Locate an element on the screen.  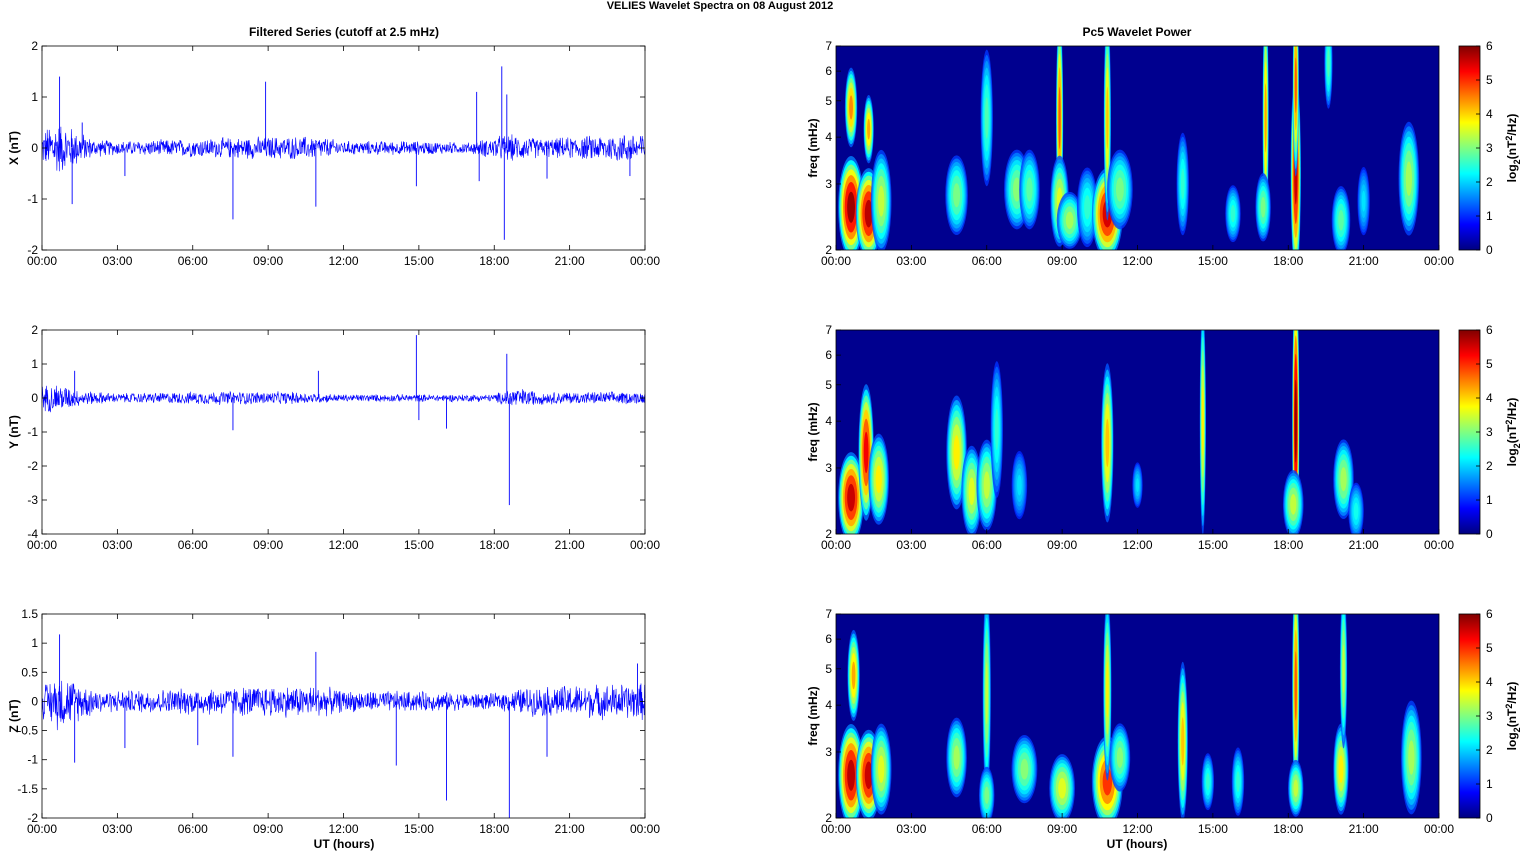
y-tick-label: -0.5 is located at coordinates (27, 731).